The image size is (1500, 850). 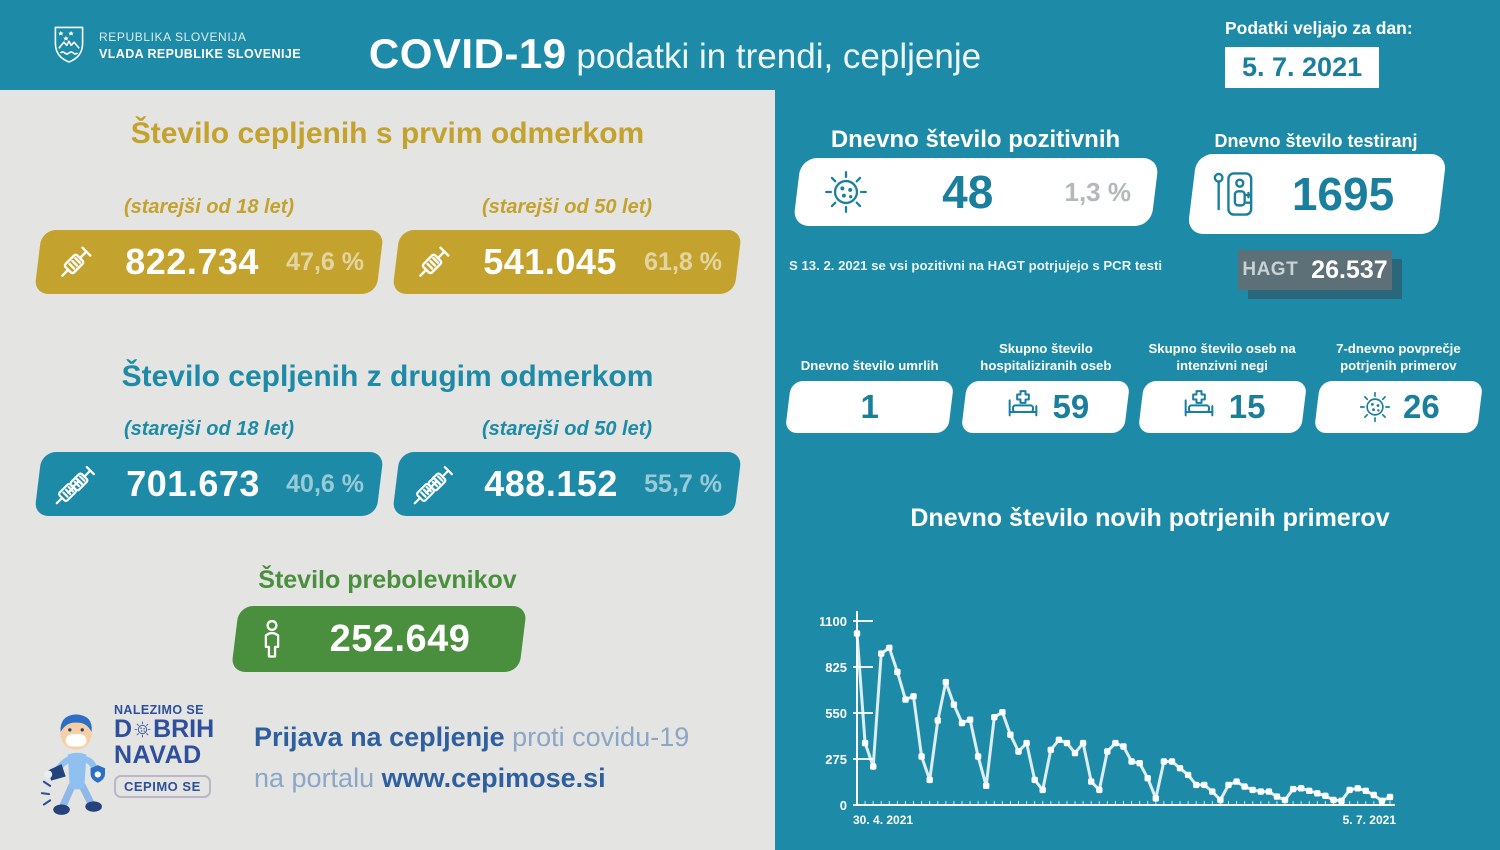 I want to click on stat-hospitalized-label: Skupno število hospitaliziranih oseb, so click(x=1046, y=357).